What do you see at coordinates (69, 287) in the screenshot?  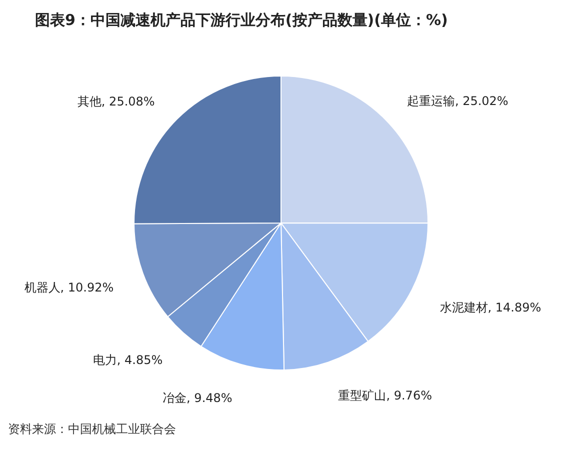 I see `slice-label: 机器人, 10.92%` at bounding box center [69, 287].